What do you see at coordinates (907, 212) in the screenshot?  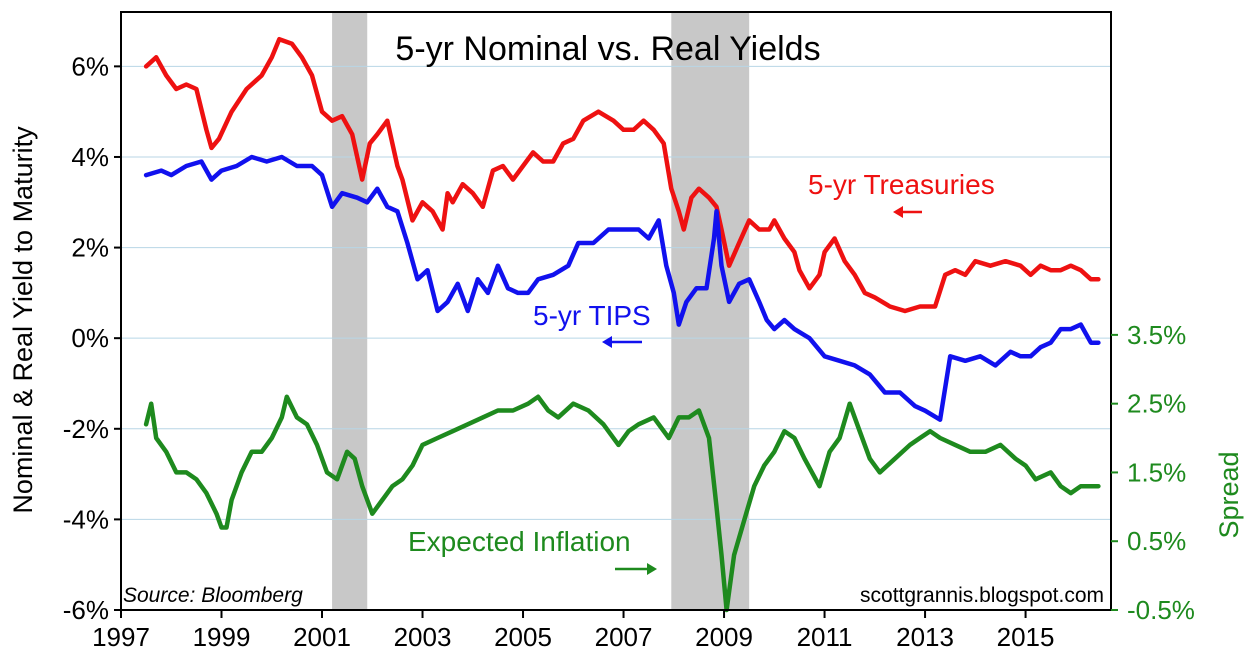 I see `treasuries-arrow-icon` at bounding box center [907, 212].